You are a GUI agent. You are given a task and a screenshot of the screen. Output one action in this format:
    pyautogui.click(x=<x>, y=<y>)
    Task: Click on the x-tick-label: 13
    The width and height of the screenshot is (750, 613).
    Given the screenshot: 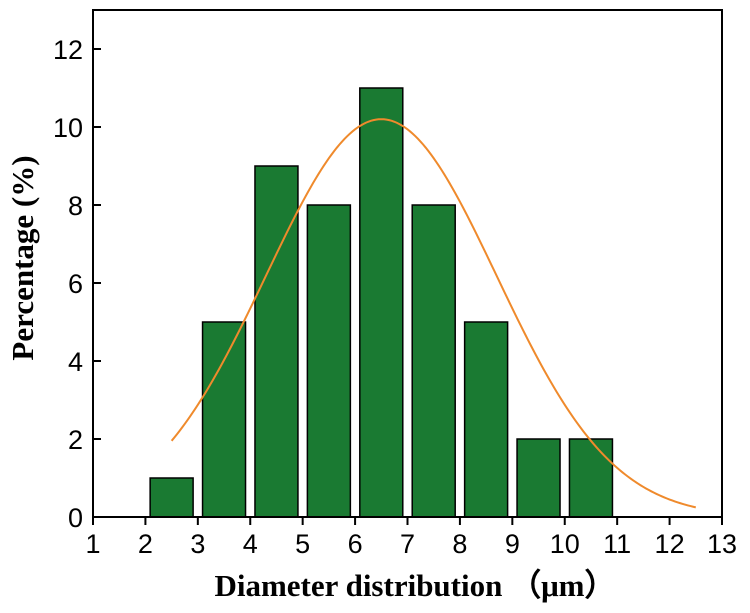 What is the action you would take?
    pyautogui.click(x=722, y=544)
    